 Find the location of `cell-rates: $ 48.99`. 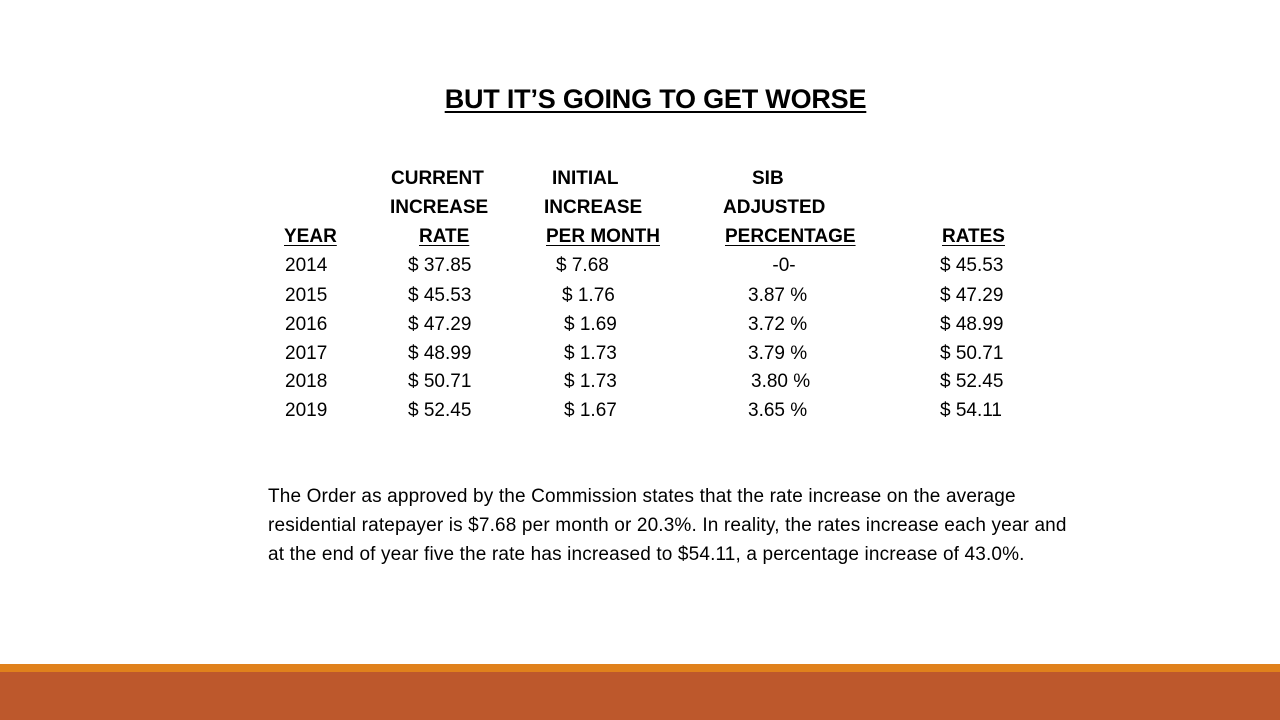

cell-rates: $ 48.99 is located at coordinates (972, 324).